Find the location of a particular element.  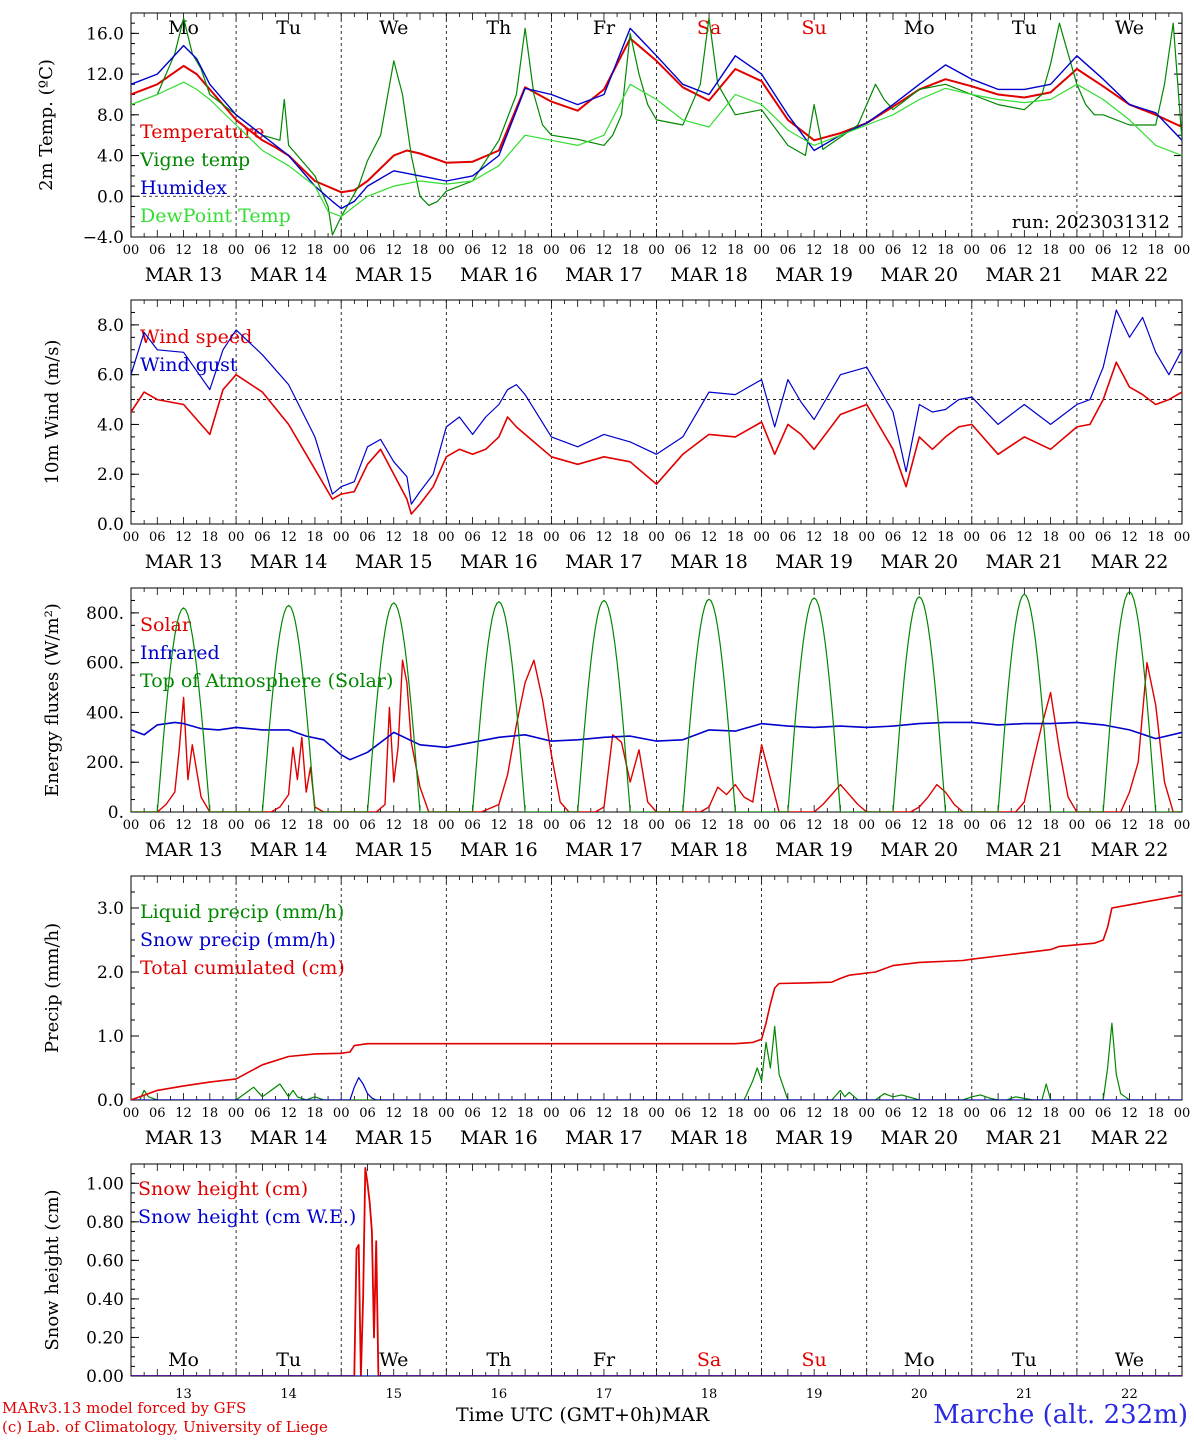

y-tick-label: 0.0 is located at coordinates (110, 197).